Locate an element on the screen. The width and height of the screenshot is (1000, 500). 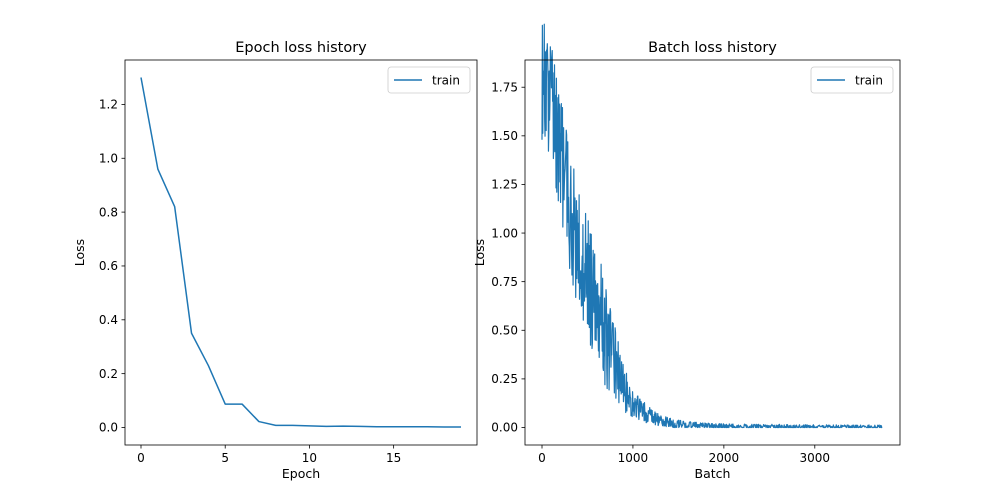
y-tick-label: 0.75 is located at coordinates (504, 282).